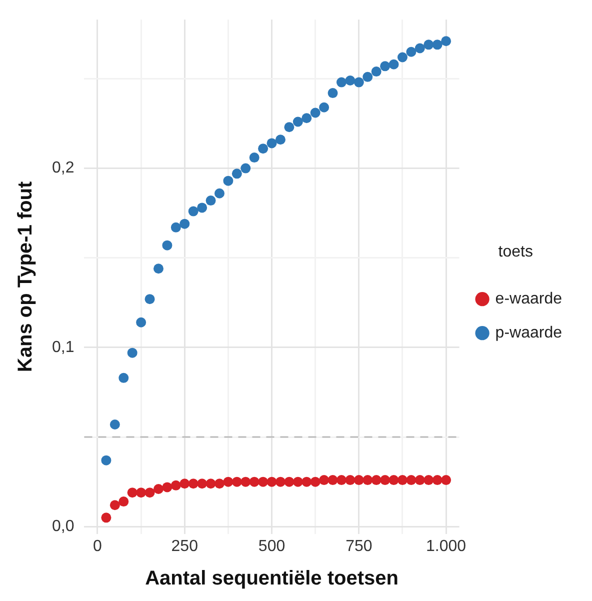 This screenshot has width=592, height=601. I want to click on x-tick-label: 250, so click(184, 546).